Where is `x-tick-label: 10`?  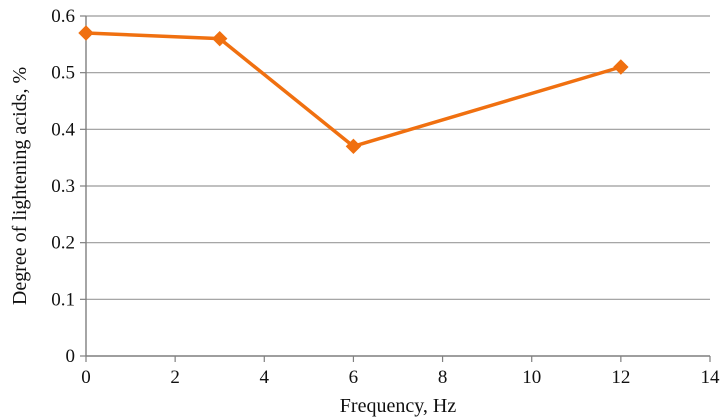 x-tick-label: 10 is located at coordinates (531, 377).